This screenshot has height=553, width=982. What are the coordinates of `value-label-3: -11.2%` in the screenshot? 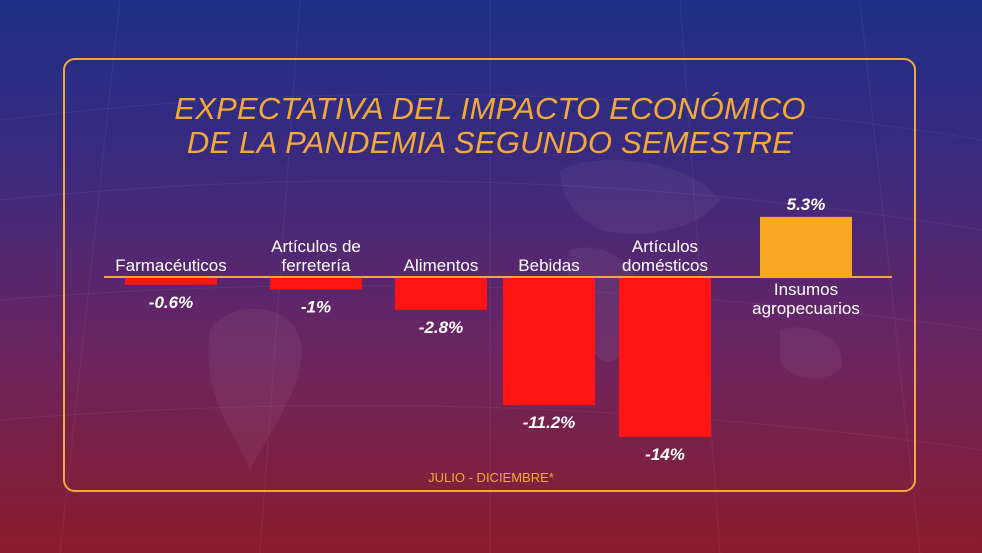 It's located at (549, 422).